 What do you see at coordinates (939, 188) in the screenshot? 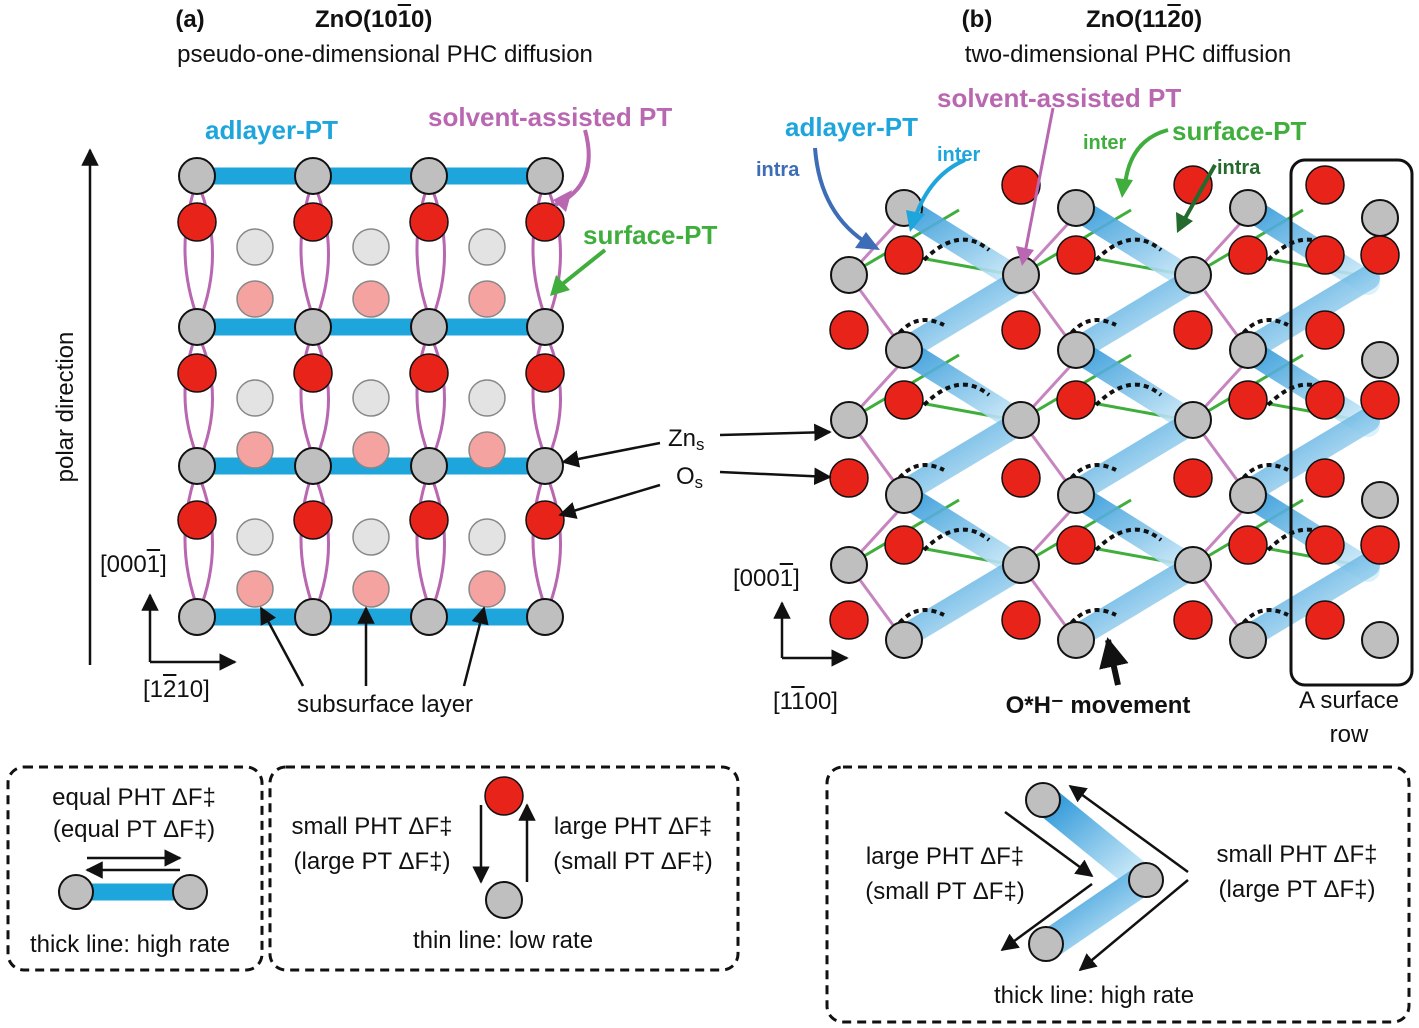
I see `inter-blue-arrow` at bounding box center [939, 188].